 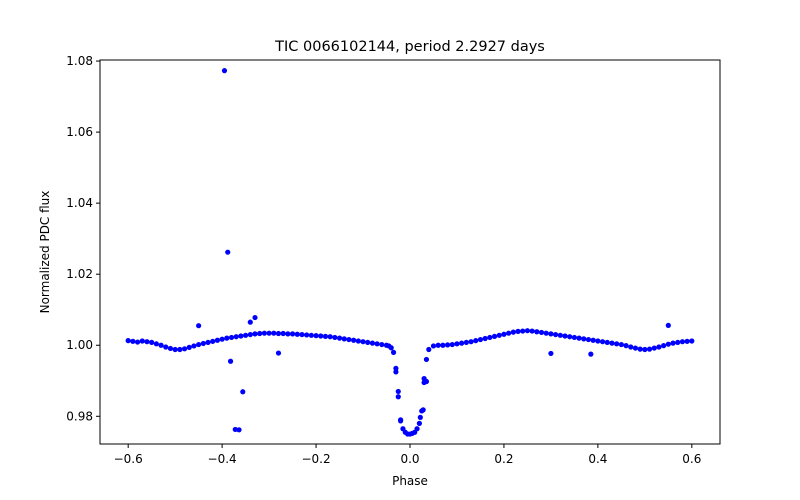 I want to click on x-axis-ticks: −0.6 −0.4 −0.2 0.0 0.2 0.4 0.6, so click(x=407, y=455).